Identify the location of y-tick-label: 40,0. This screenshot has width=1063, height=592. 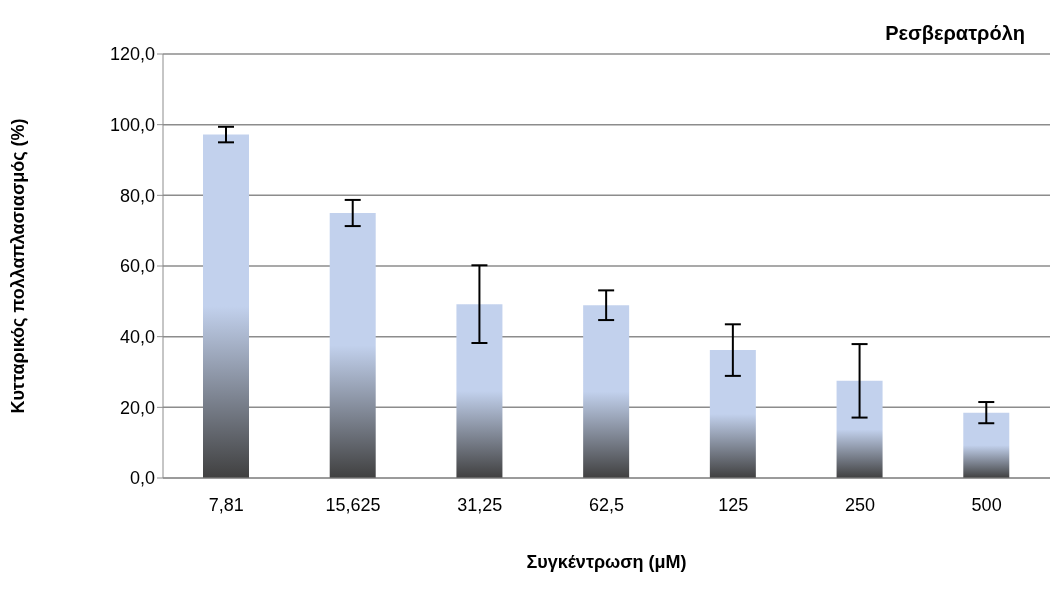
(137, 337).